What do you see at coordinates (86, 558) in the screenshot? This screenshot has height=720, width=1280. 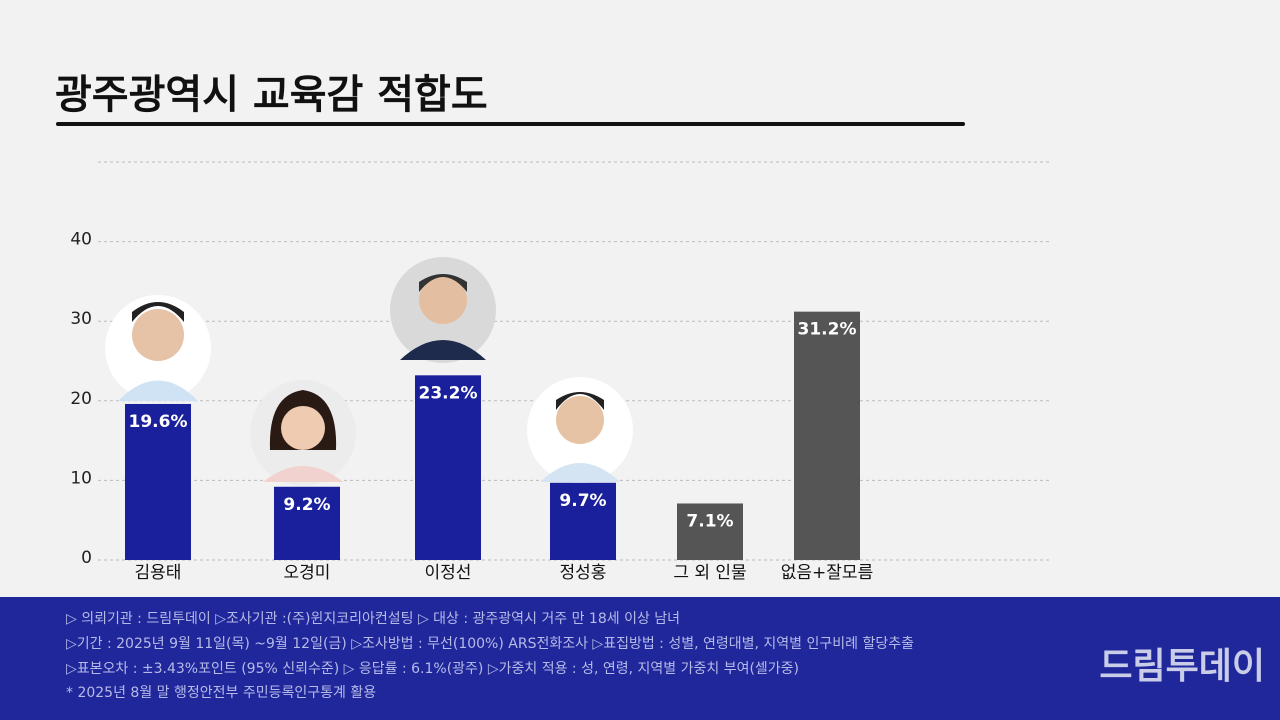 I see `y-tick-label: 0` at bounding box center [86, 558].